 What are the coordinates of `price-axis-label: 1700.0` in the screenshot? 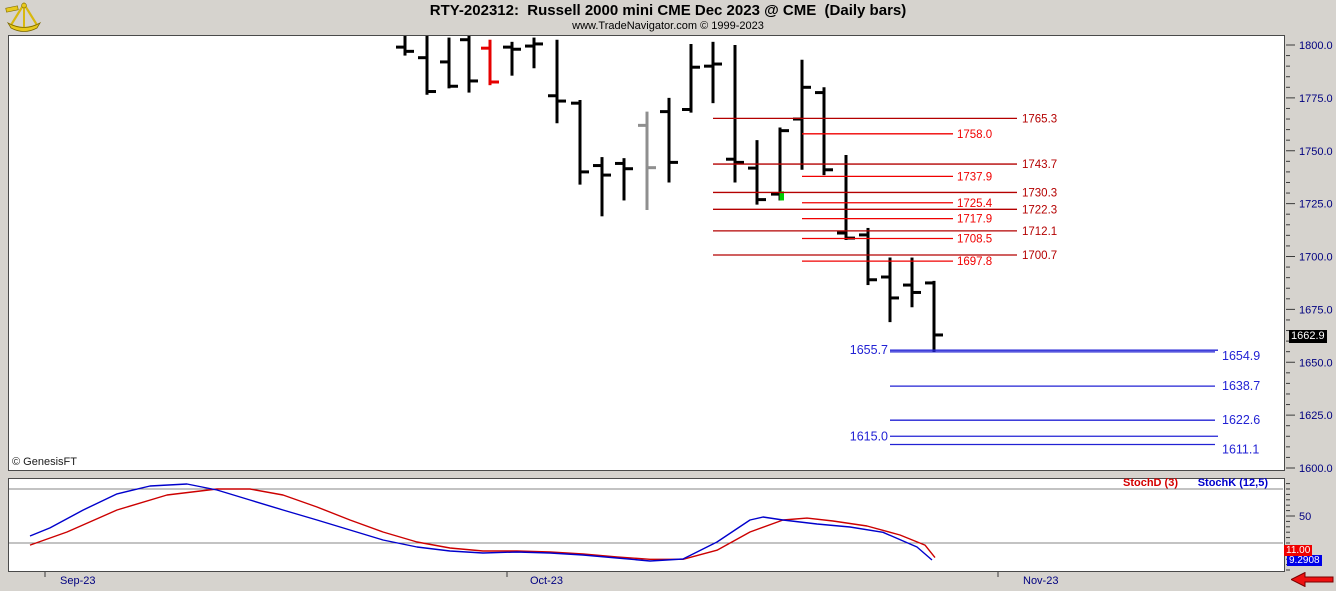 It's located at (1316, 258).